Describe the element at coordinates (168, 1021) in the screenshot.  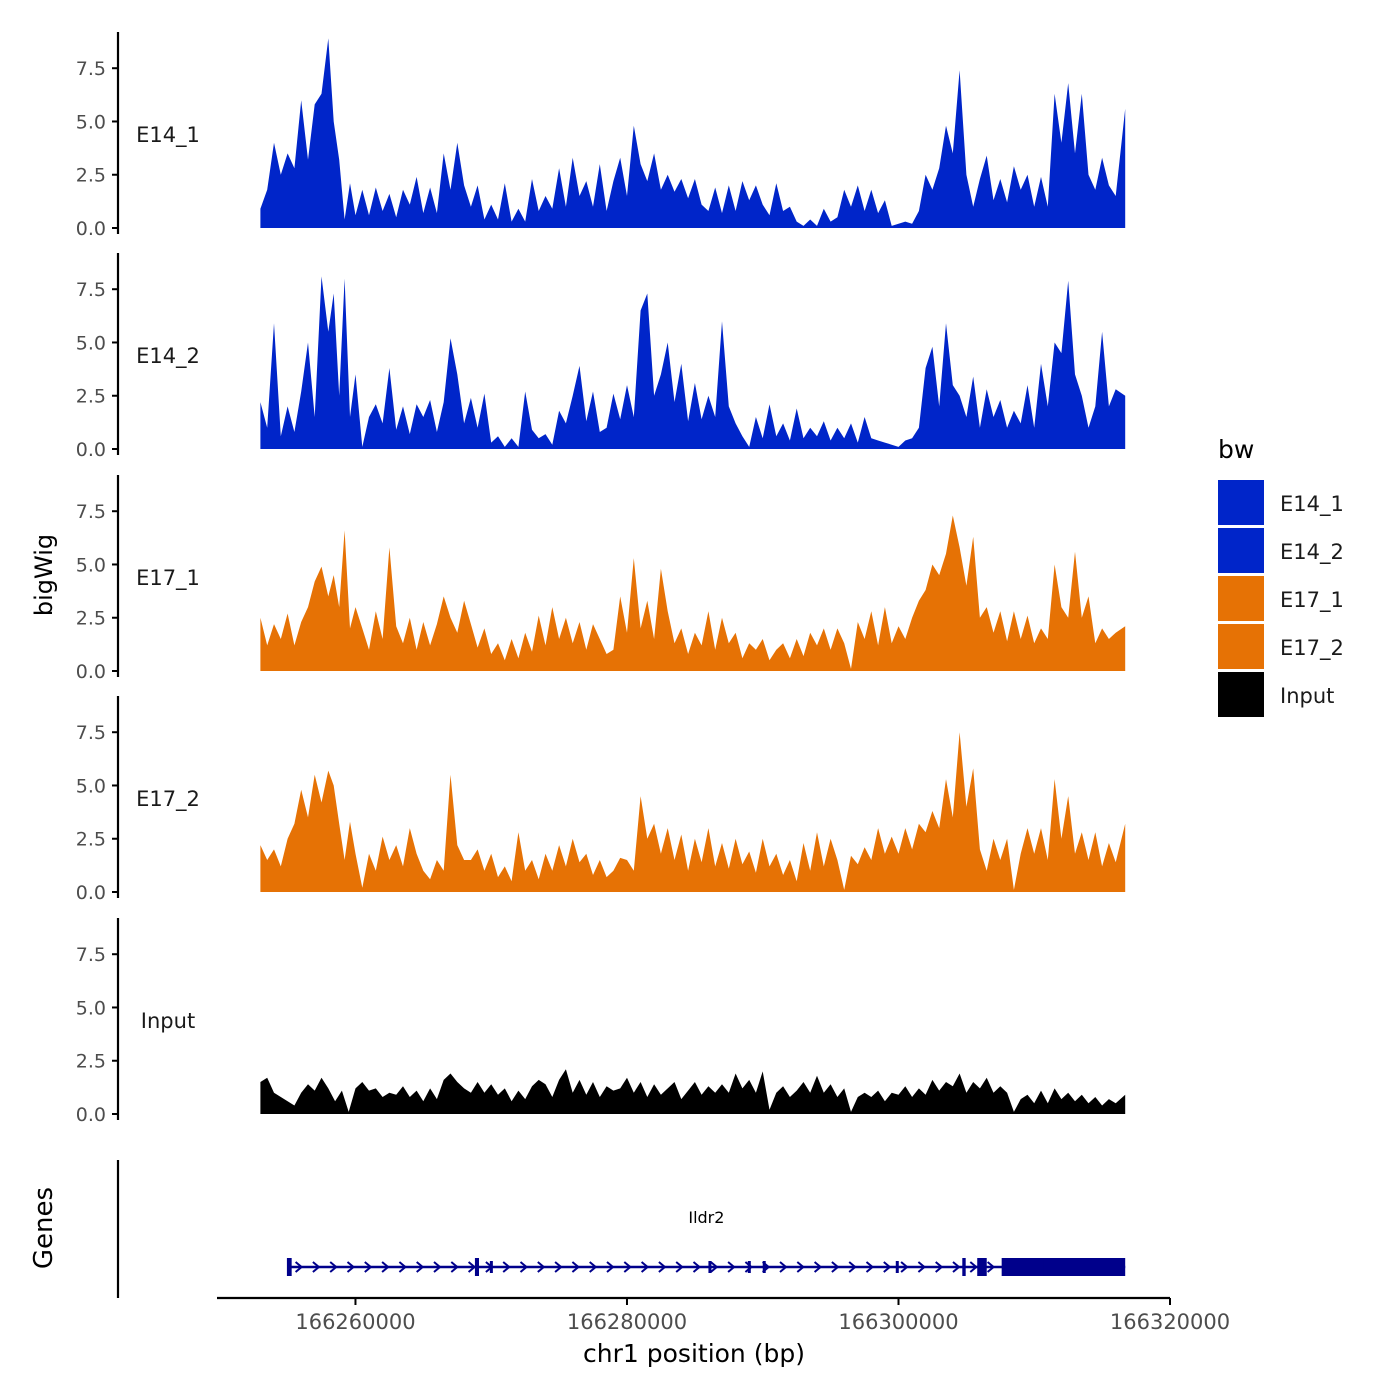
I see `track-label: Input` at that location.